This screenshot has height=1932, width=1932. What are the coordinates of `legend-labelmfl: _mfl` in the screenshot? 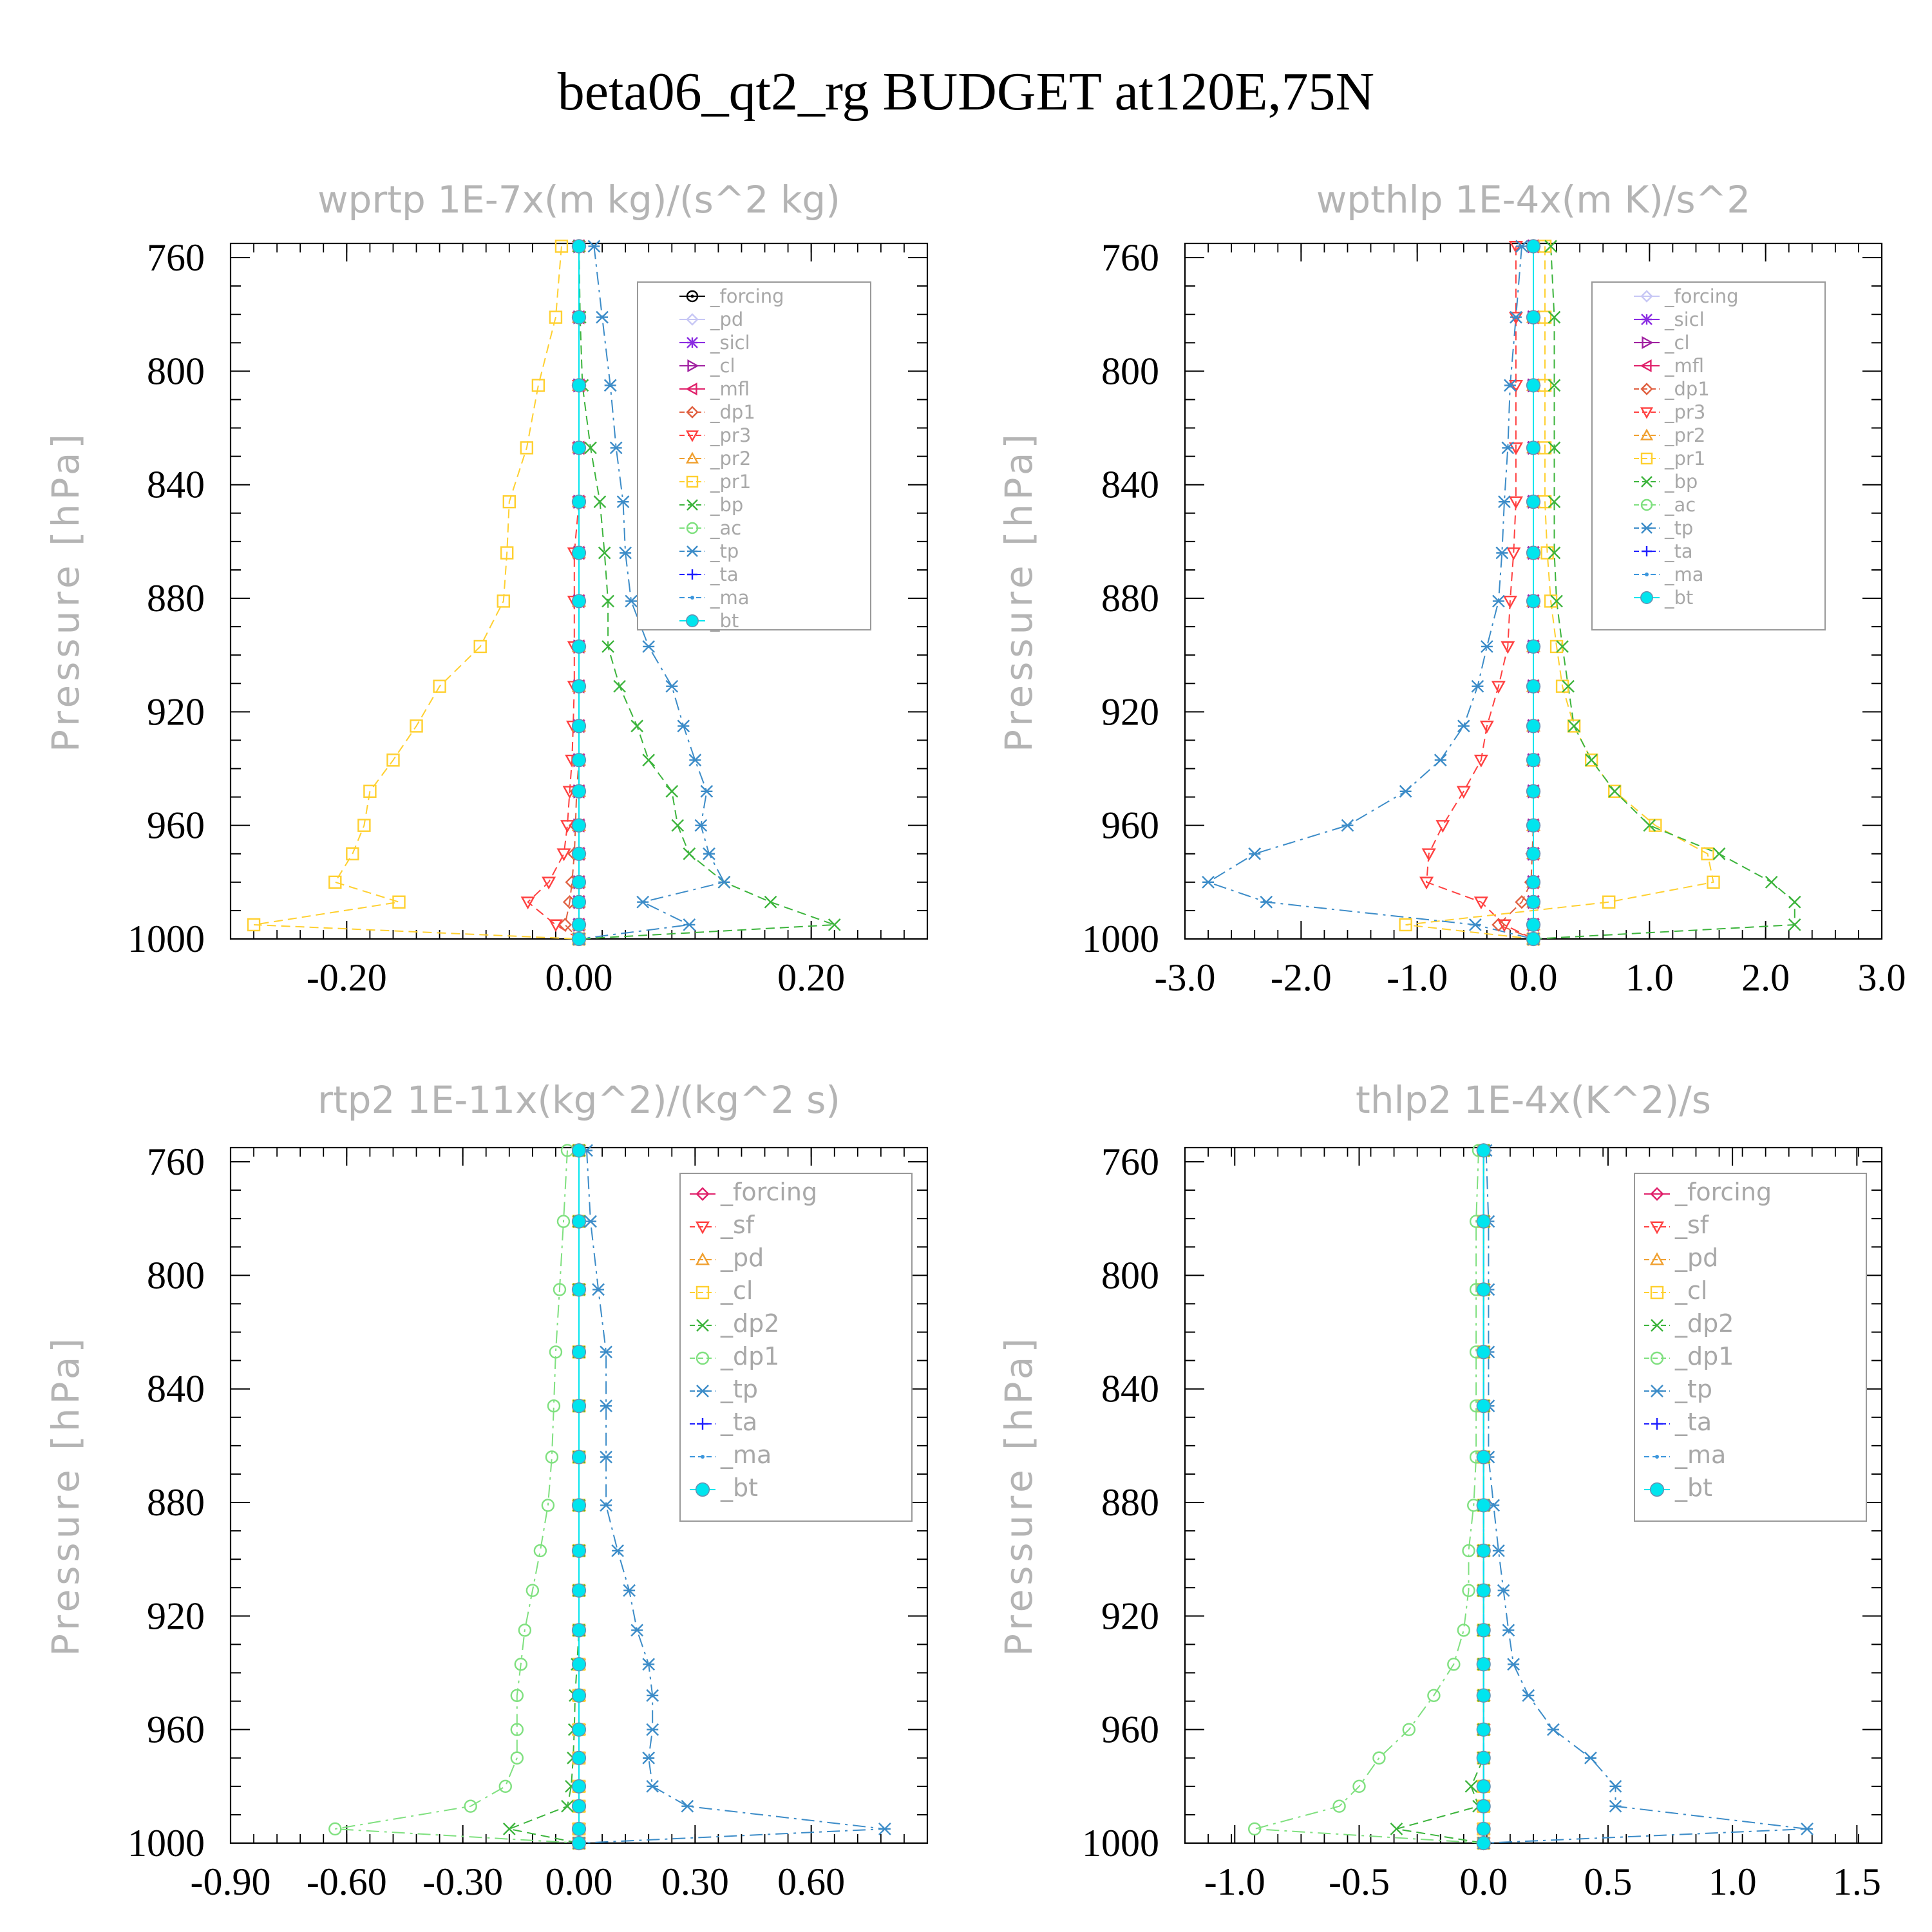 It's located at (730, 389).